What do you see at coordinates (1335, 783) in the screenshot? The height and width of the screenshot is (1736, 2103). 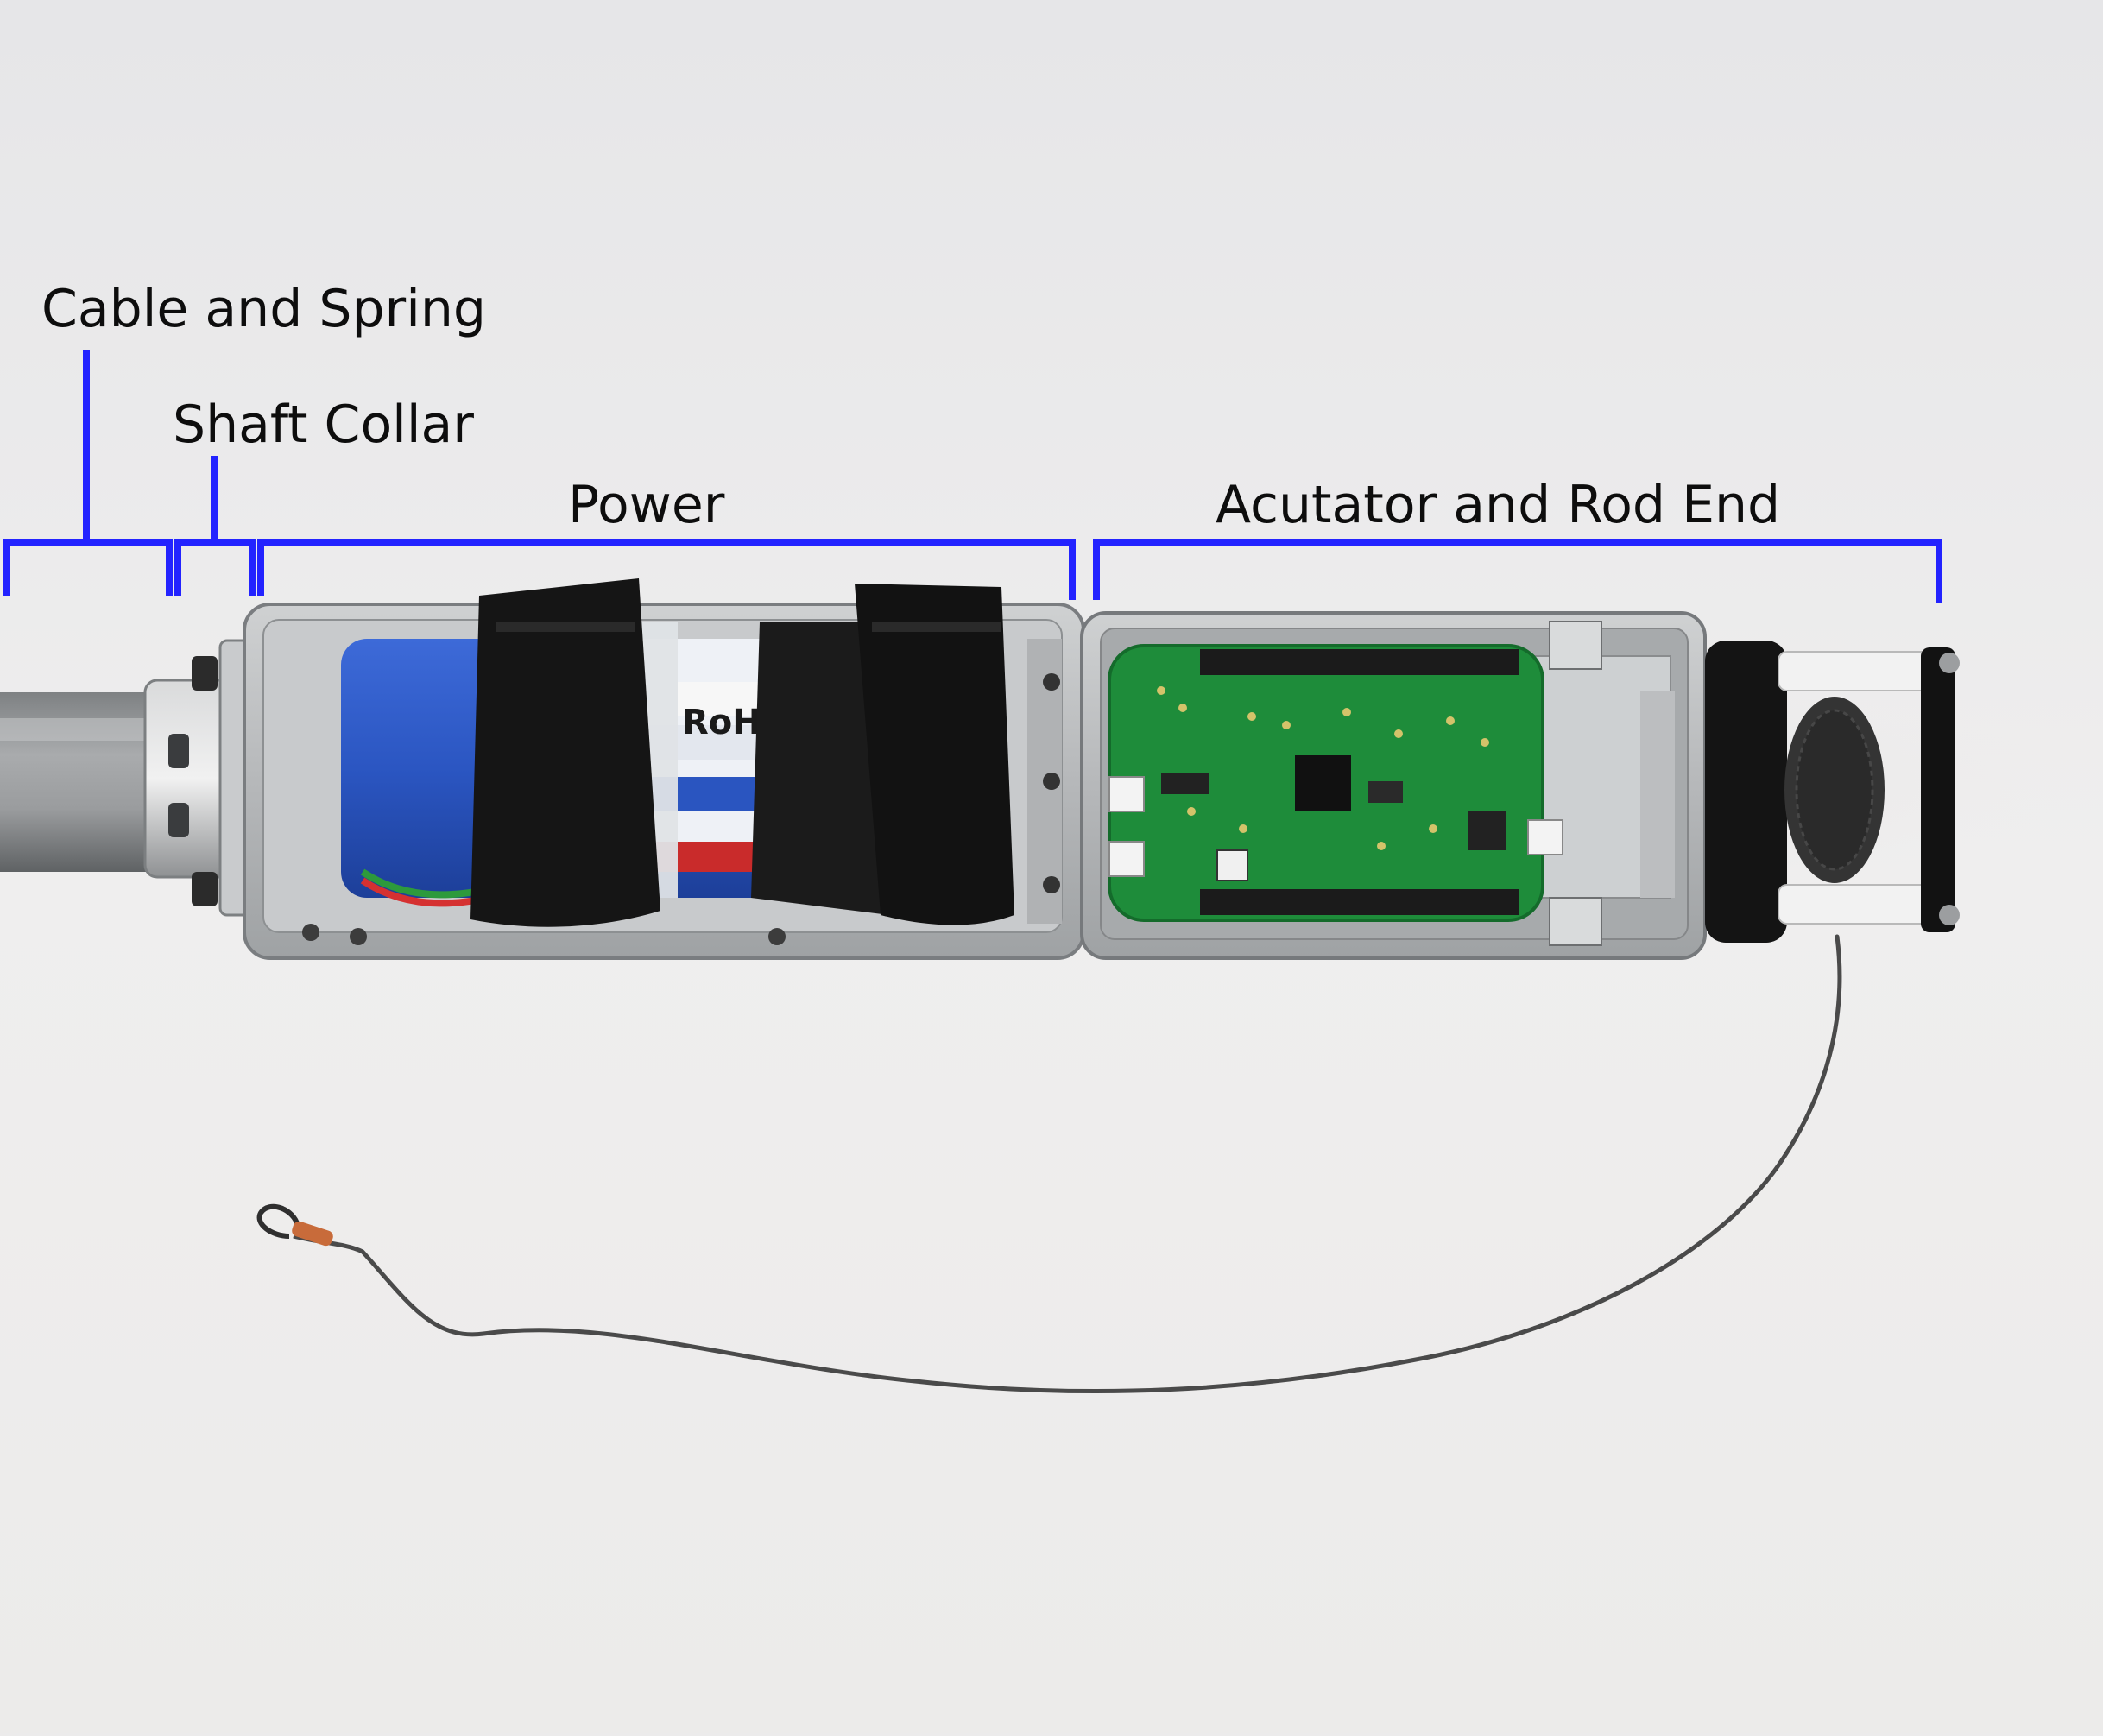 I see `pcb-board` at bounding box center [1335, 783].